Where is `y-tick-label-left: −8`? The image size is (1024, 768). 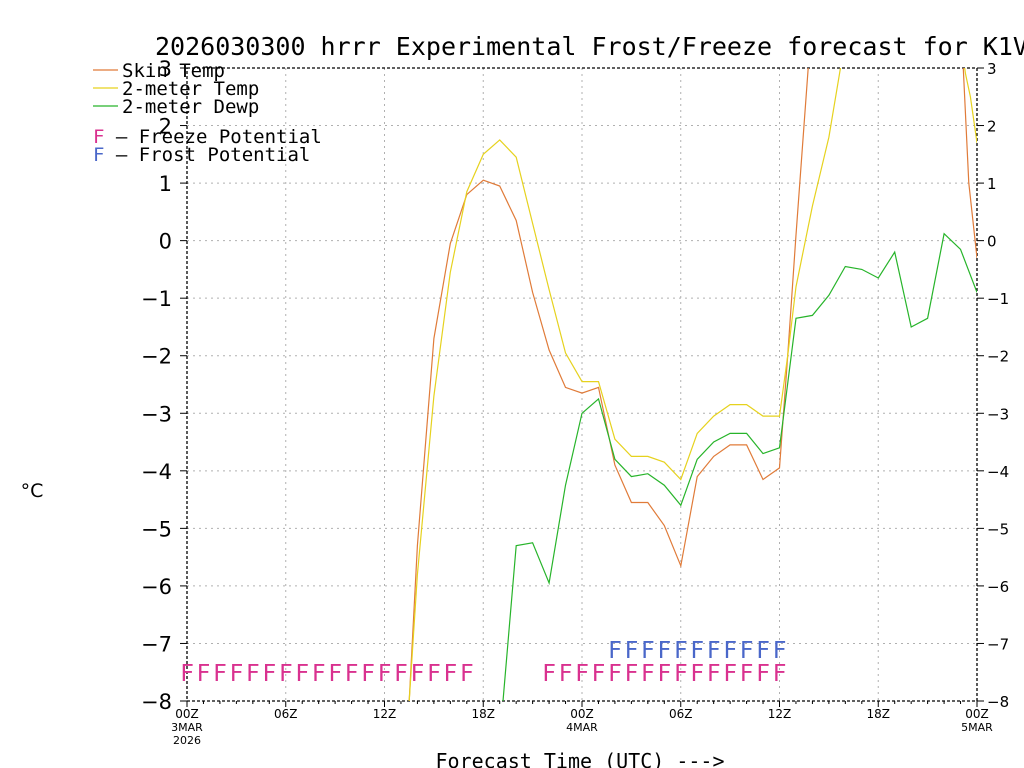 y-tick-label-left: −8 is located at coordinates (156, 702).